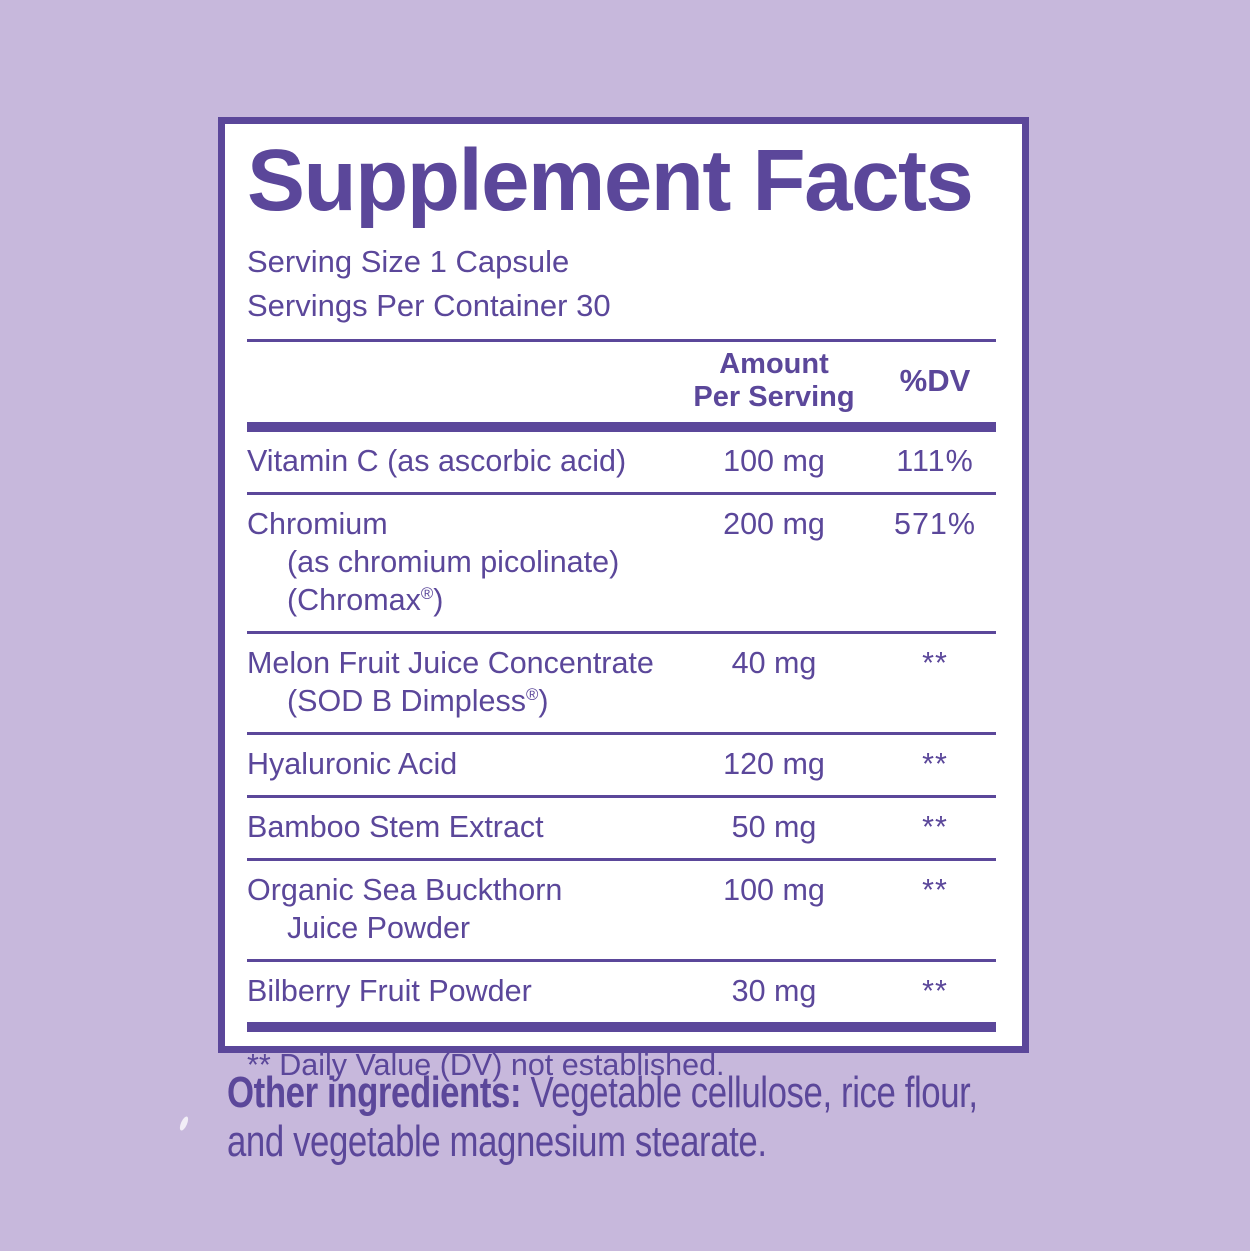 This screenshot has height=1251, width=1250. Describe the element at coordinates (317, 524) in the screenshot. I see `ingredient-name-line: Chromium` at that location.